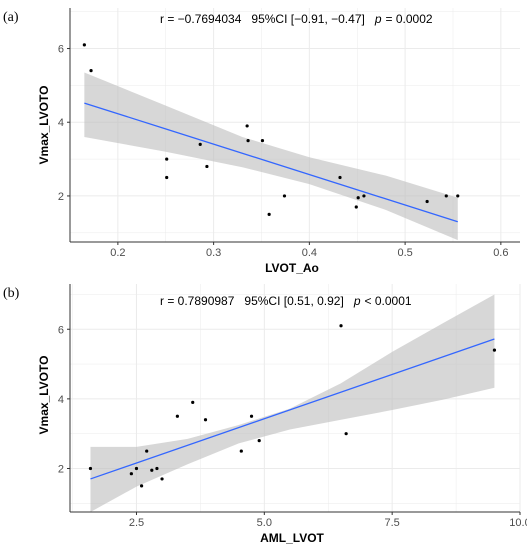 The image size is (527, 550). I want to click on panel-b-label: (b), so click(11, 293).